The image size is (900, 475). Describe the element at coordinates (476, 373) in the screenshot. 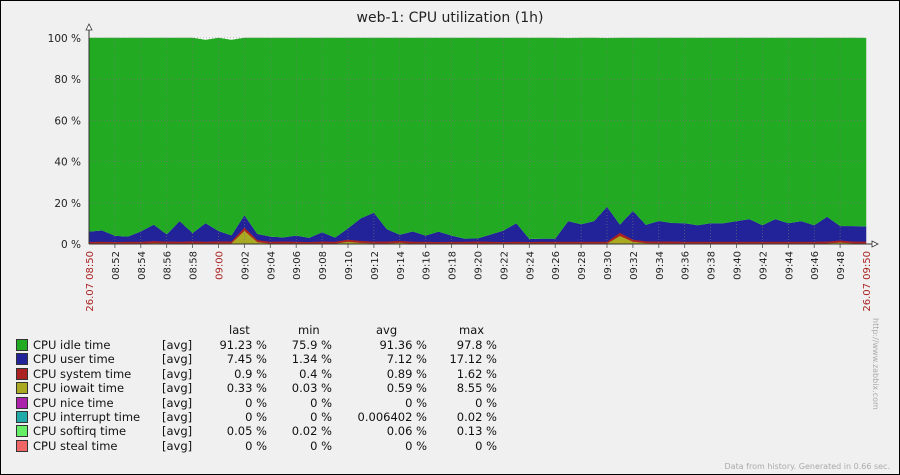

I see `legend-max-value: 1.62 %` at that location.